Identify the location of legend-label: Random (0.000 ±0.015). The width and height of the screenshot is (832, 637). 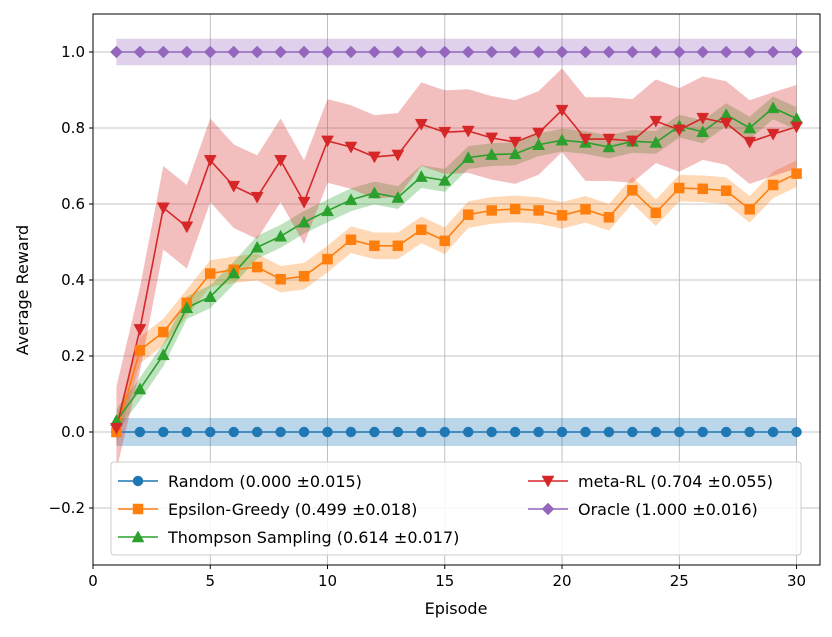
(265, 481).